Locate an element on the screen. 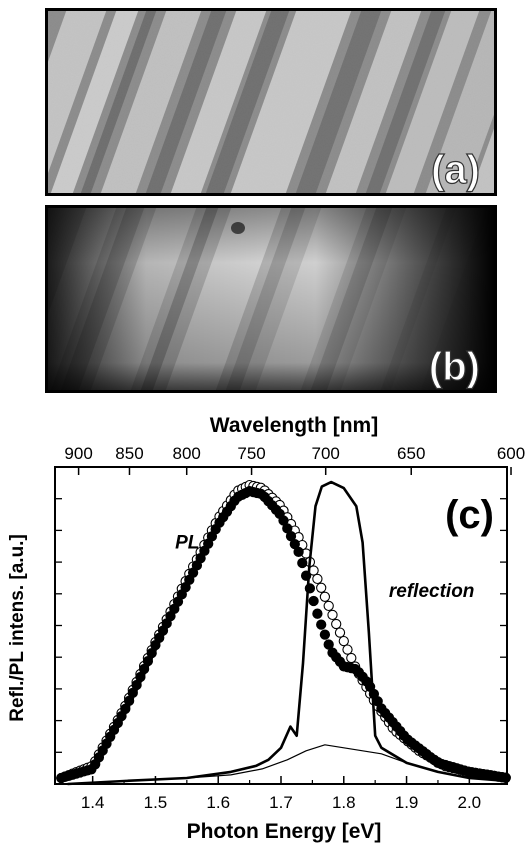  x-axis-ticks: 1.4 1.5 1.6 1.7 1.8 1.9 2.0 is located at coordinates (281, 794).